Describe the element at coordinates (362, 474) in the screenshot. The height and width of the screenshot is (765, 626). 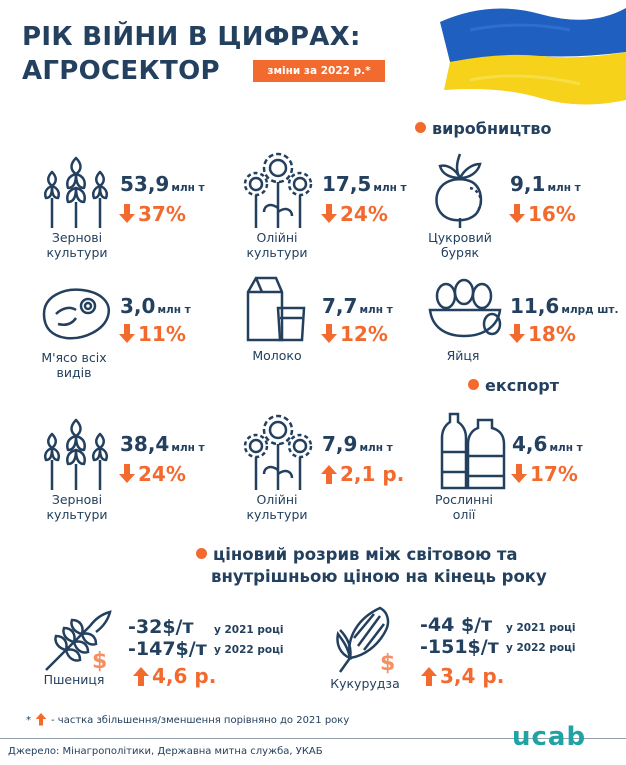
I see `stat-change: 2,1 р.` at that location.